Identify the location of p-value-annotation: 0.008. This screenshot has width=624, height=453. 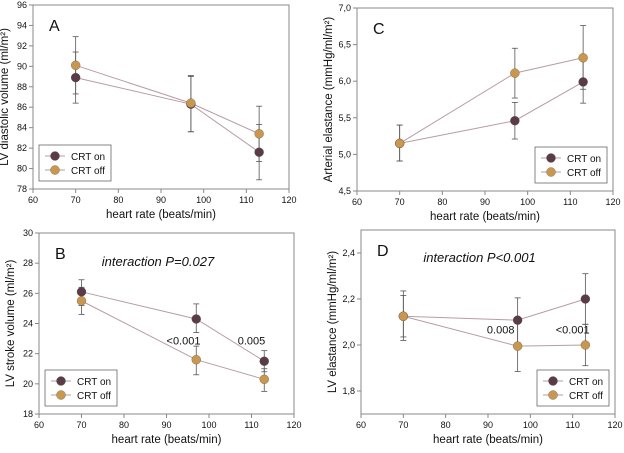
(501, 331).